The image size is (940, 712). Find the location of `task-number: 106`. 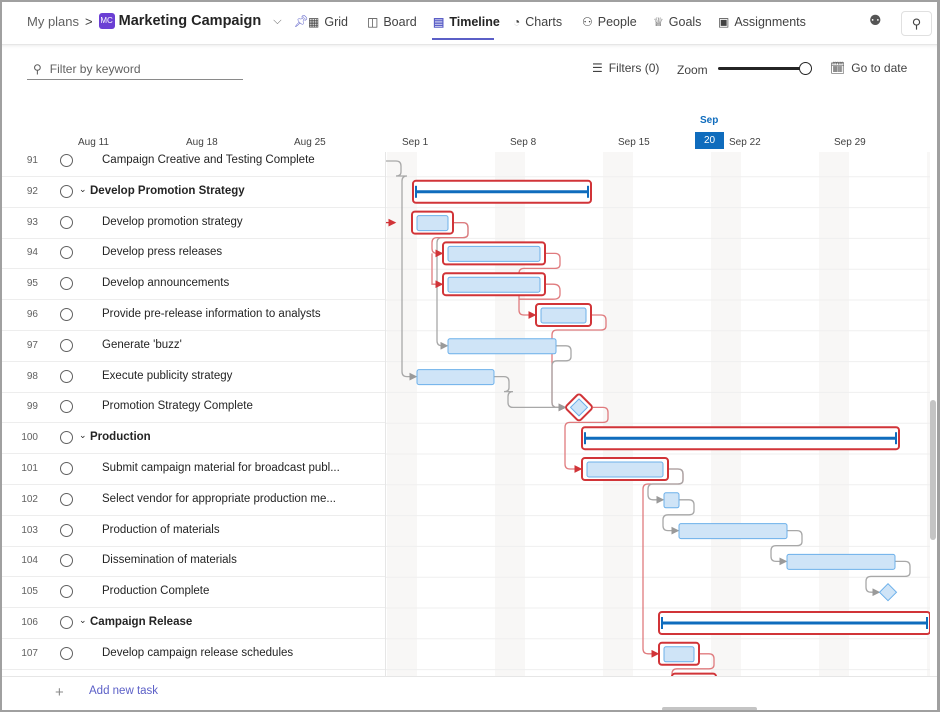

task-number: 106 is located at coordinates (29, 622).